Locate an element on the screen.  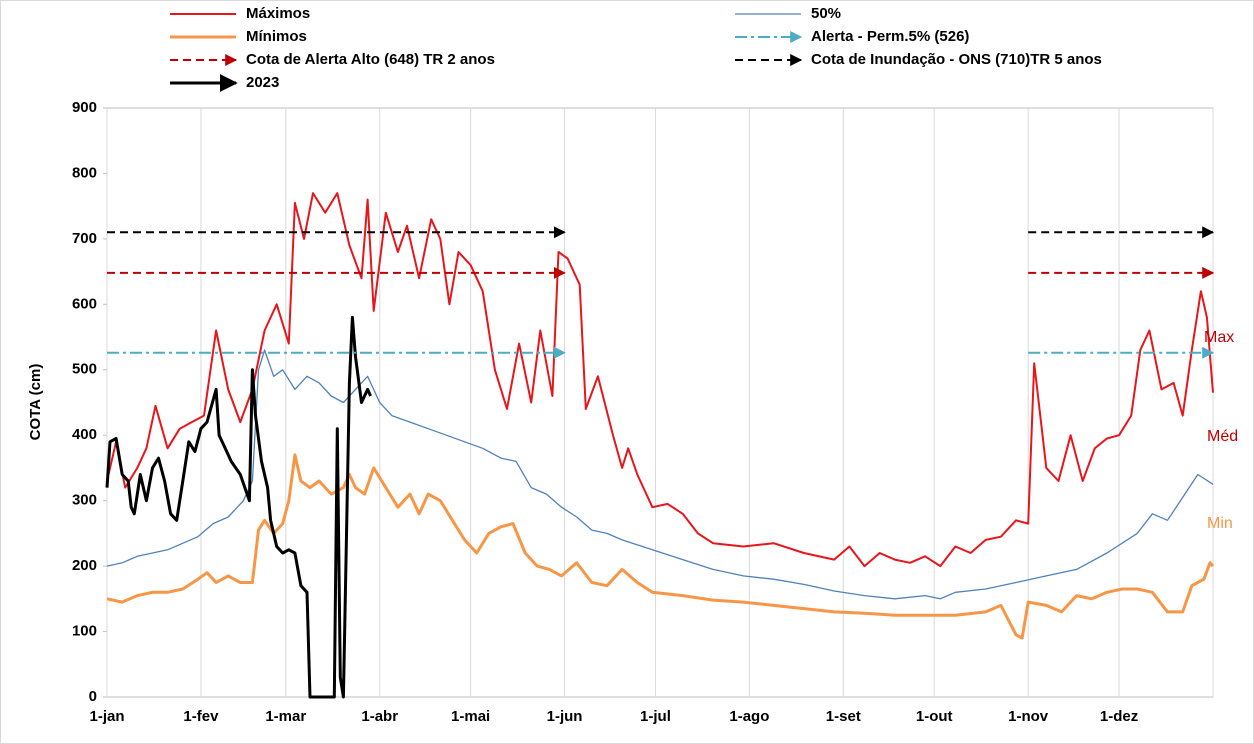
y-tick-label: 900 is located at coordinates (84, 107).